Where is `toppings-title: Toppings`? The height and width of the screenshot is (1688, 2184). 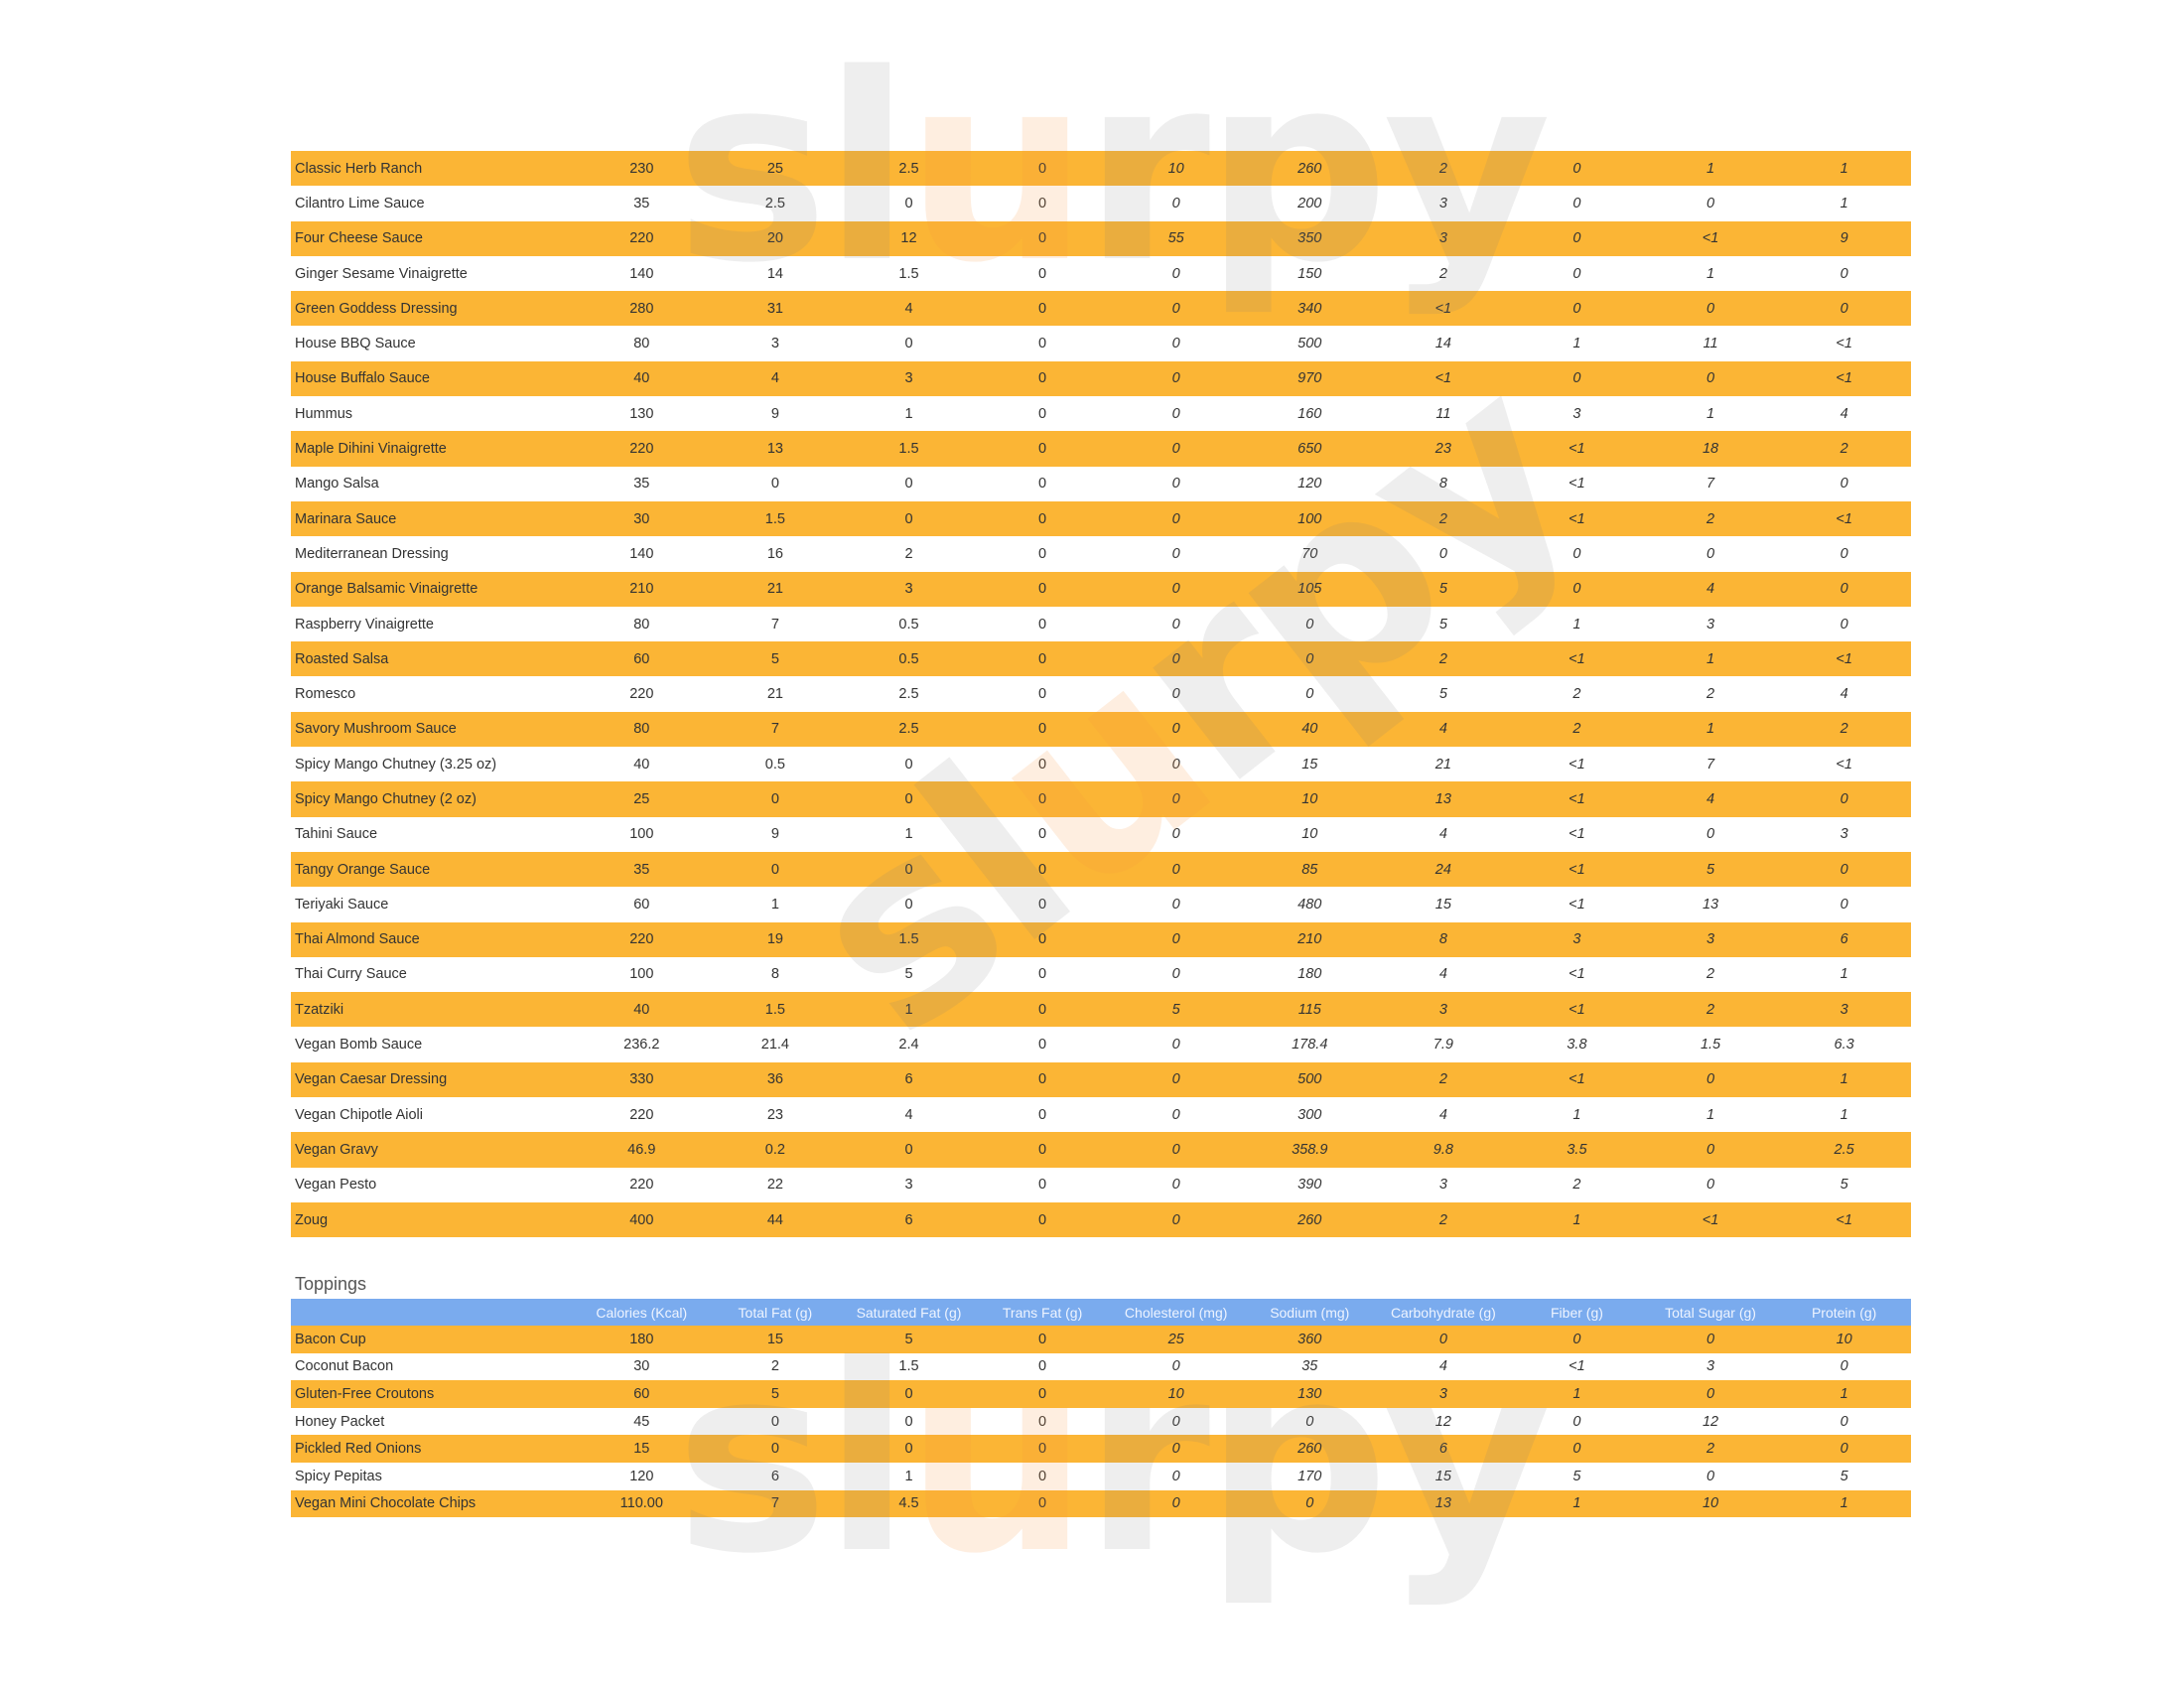
toppings-title: Toppings is located at coordinates (331, 1284).